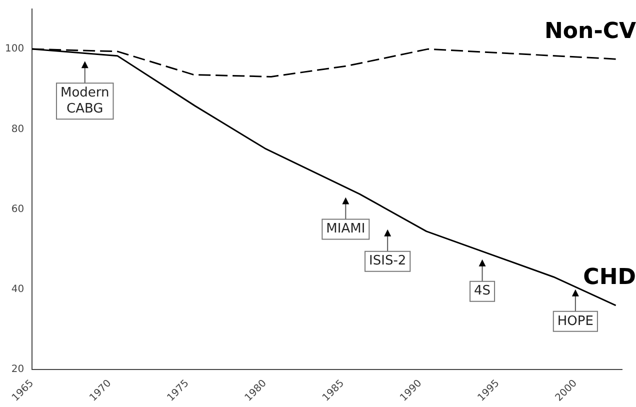 The width and height of the screenshot is (636, 407). Describe the element at coordinates (609, 277) in the screenshot. I see `legend-label: CHD` at that location.